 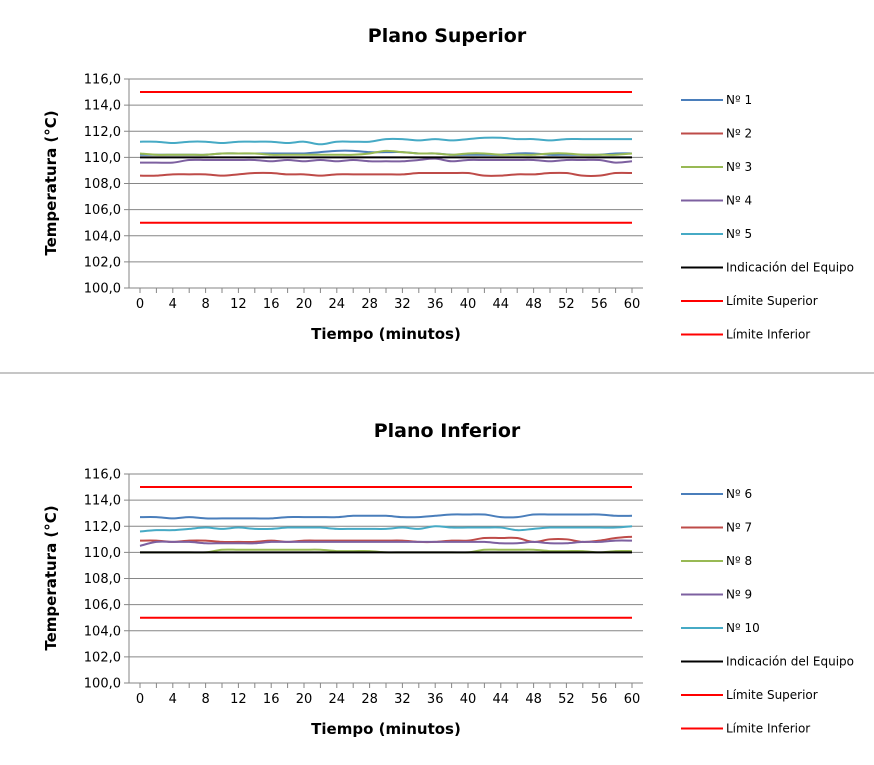 I want to click on legend-label: Nº 2, so click(x=739, y=134).